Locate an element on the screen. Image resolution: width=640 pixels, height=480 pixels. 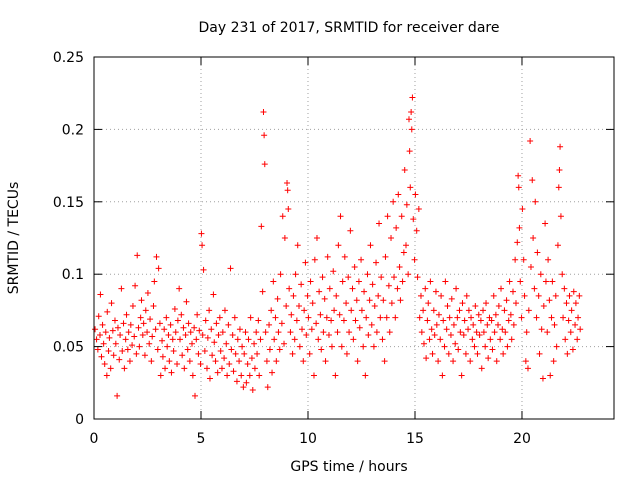
y-tick-label: 0 is located at coordinates (79, 420).